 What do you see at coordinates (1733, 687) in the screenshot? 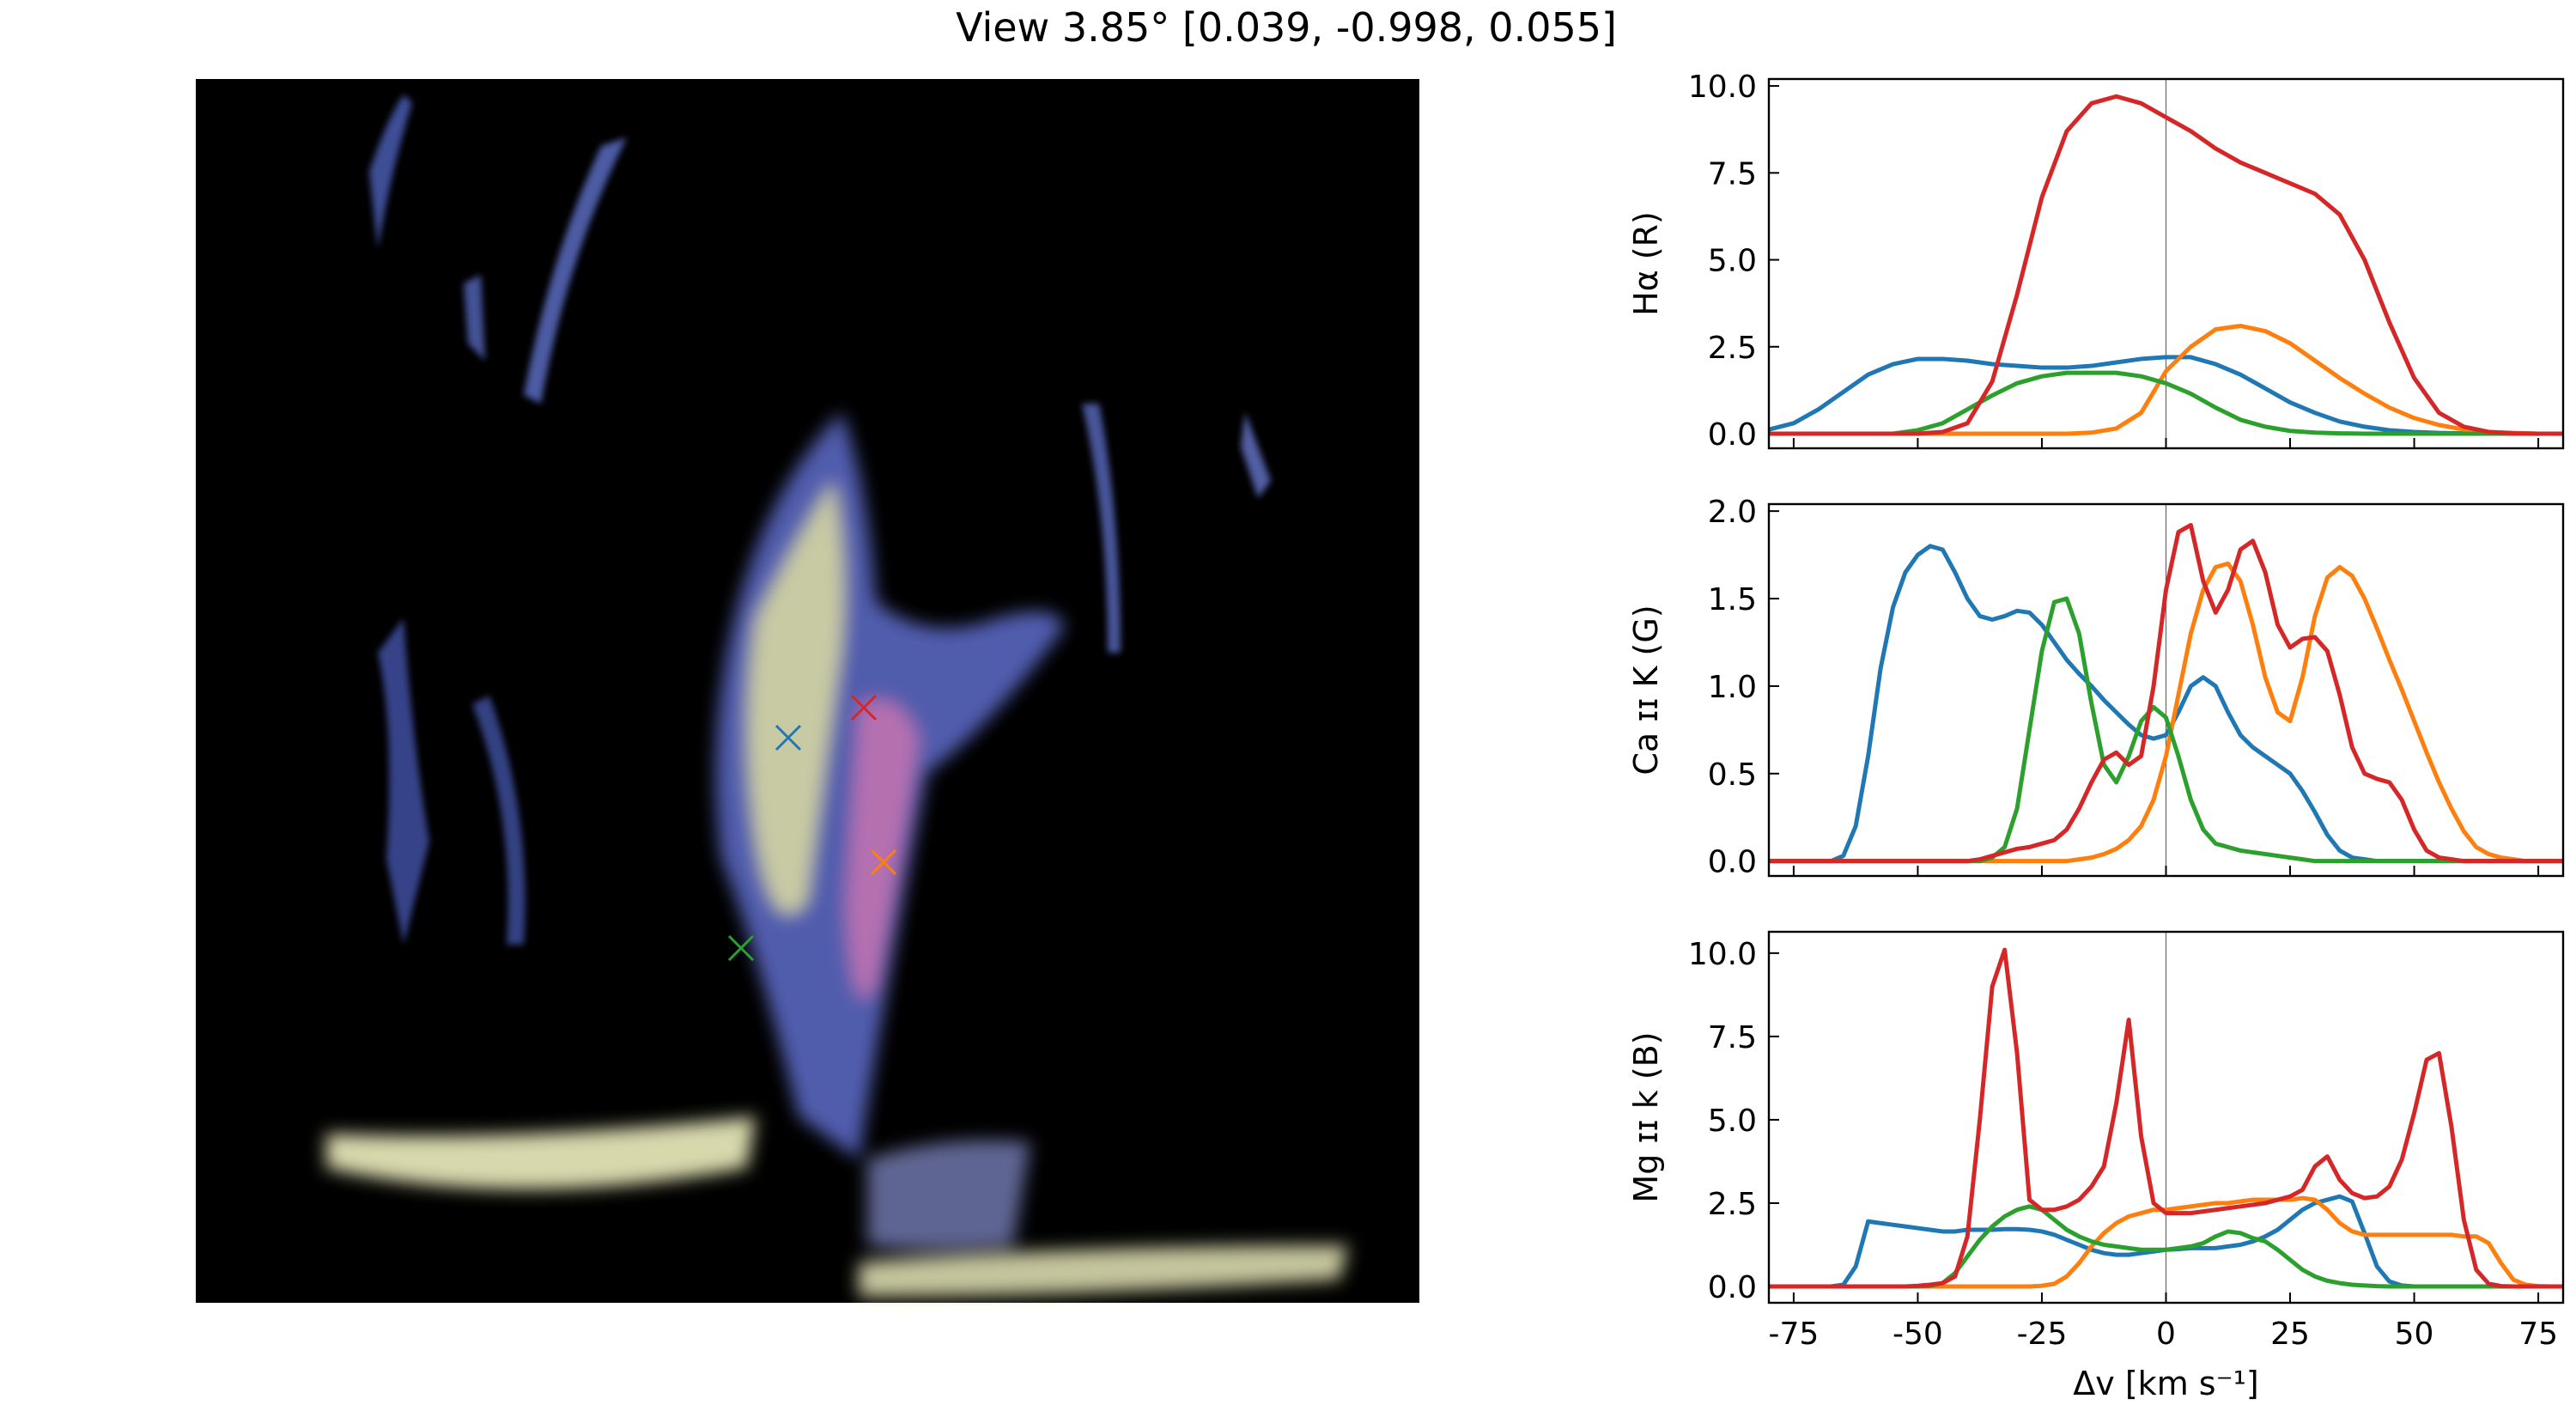
I see `y-tick-label: 1.0` at bounding box center [1733, 687].